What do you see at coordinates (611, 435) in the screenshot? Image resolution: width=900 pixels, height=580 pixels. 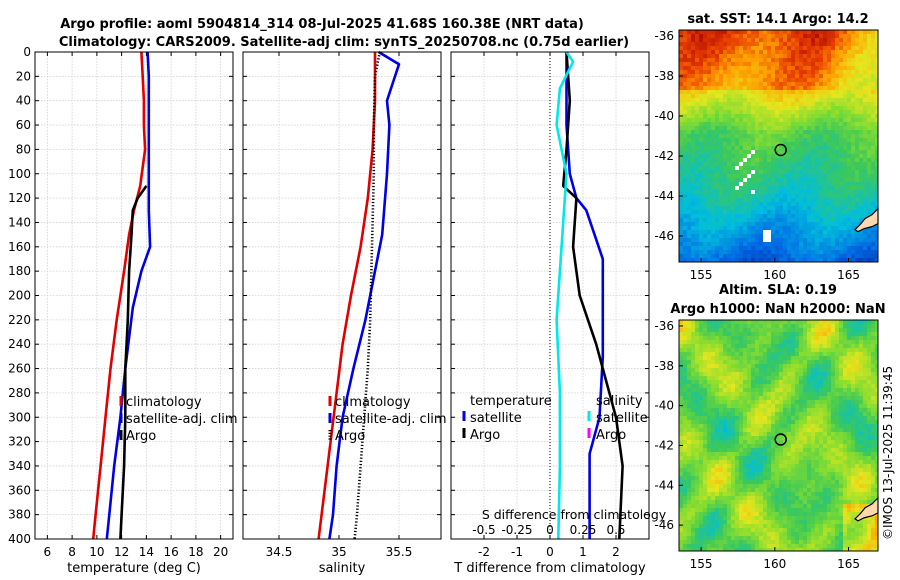 I see `legend-label: Argo` at bounding box center [611, 435].